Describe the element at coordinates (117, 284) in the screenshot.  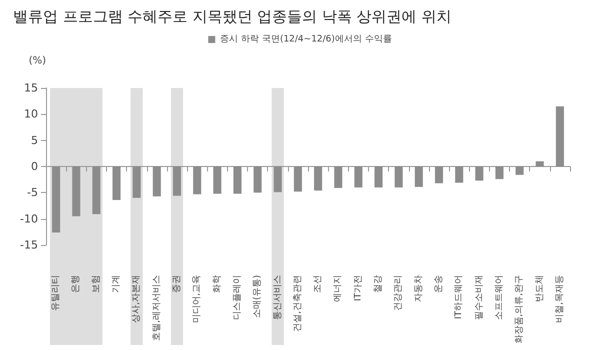
I see `x-tick-label: 기계` at that location.